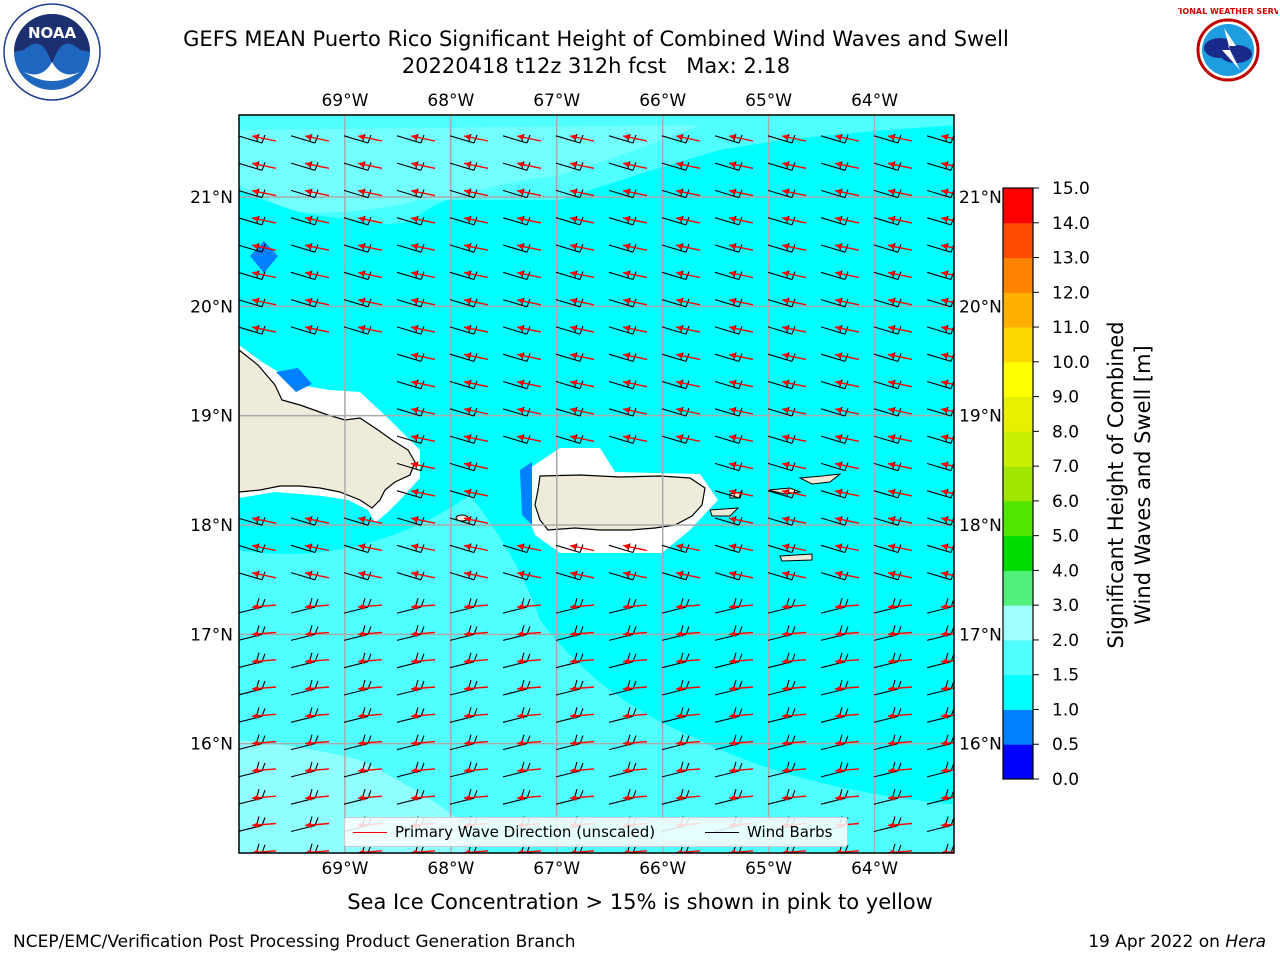 This screenshot has width=1280, height=960. What do you see at coordinates (722, 832) in the screenshot?
I see `legend-wind-swatch` at bounding box center [722, 832].